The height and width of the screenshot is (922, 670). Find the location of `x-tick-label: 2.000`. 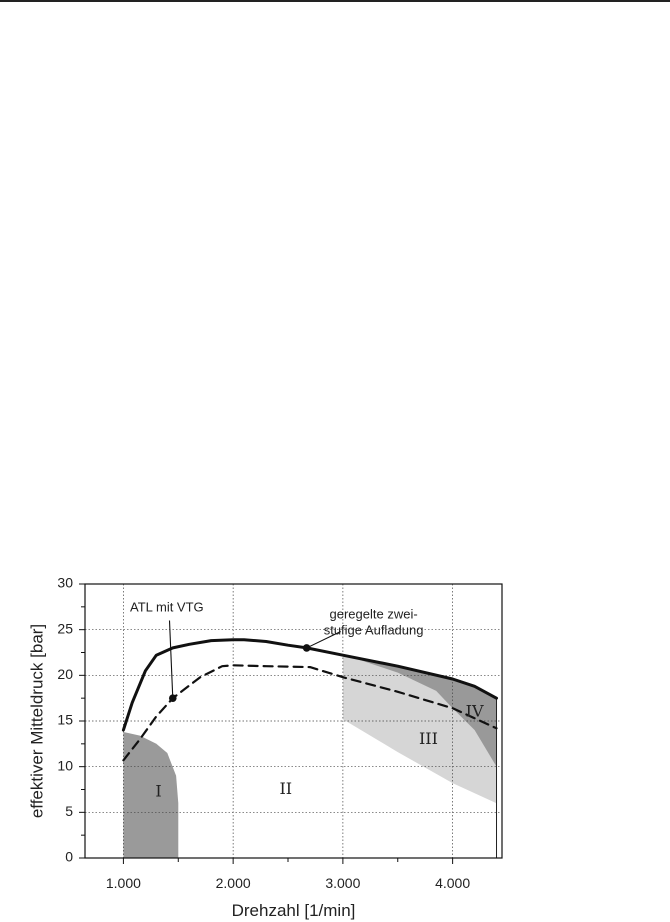

x-tick-label: 2.000 is located at coordinates (233, 883).